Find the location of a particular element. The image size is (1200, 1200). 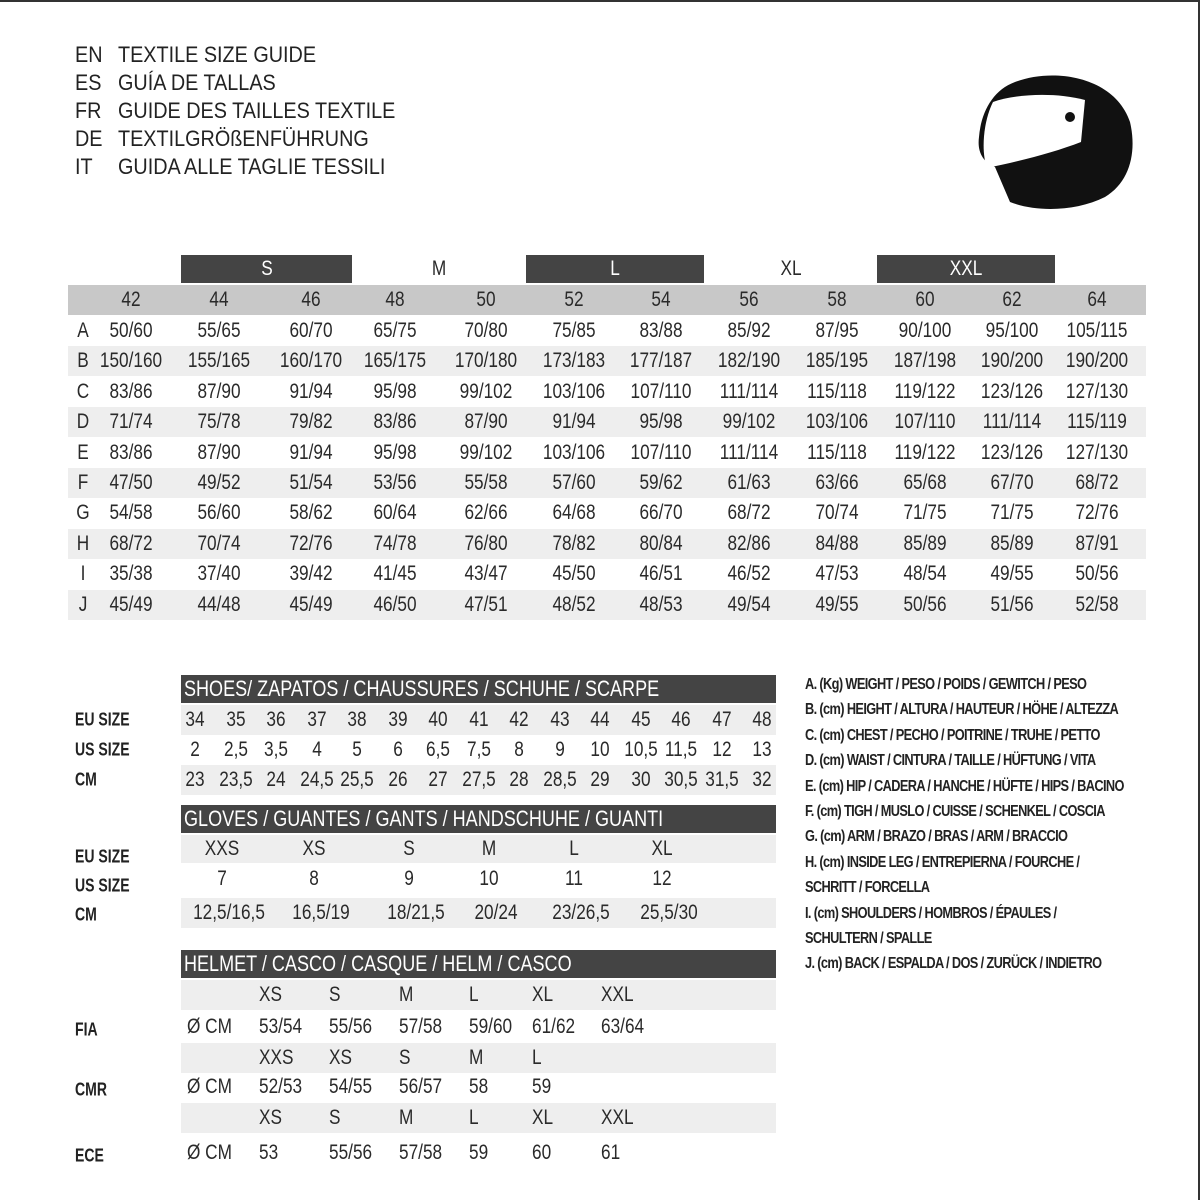

table-cell: 34 is located at coordinates (195, 719).